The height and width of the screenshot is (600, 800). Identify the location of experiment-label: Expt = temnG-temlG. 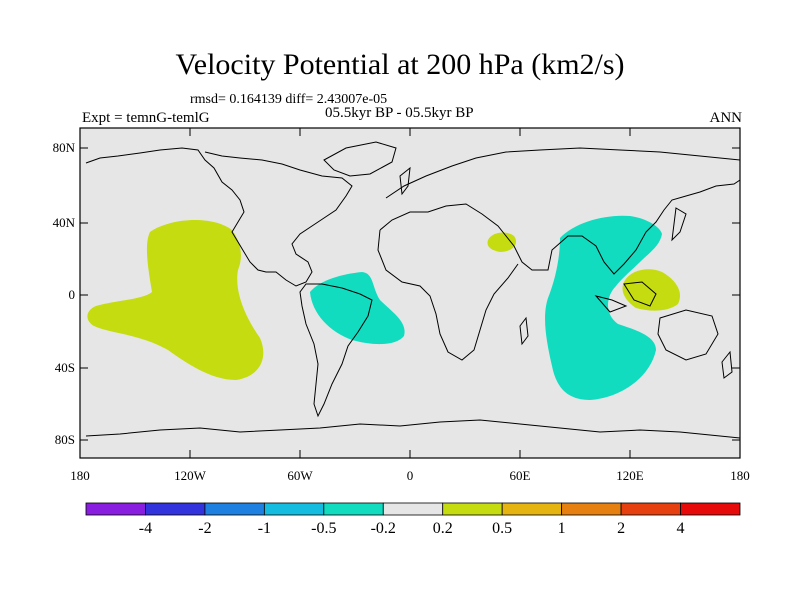
(146, 118).